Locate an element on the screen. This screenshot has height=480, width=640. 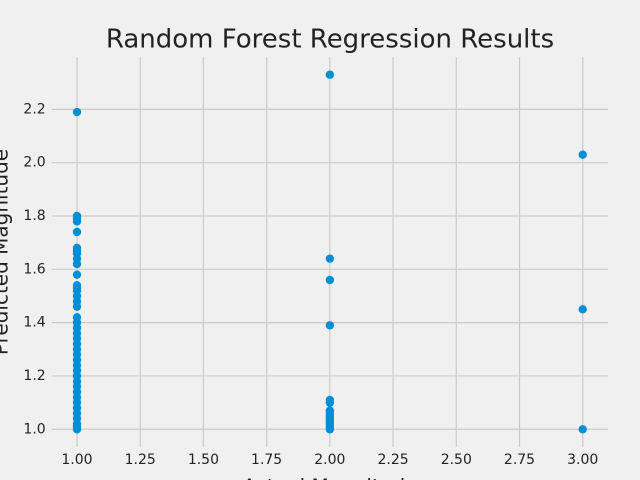
x-tick-label: 2.50 is located at coordinates (456, 460).